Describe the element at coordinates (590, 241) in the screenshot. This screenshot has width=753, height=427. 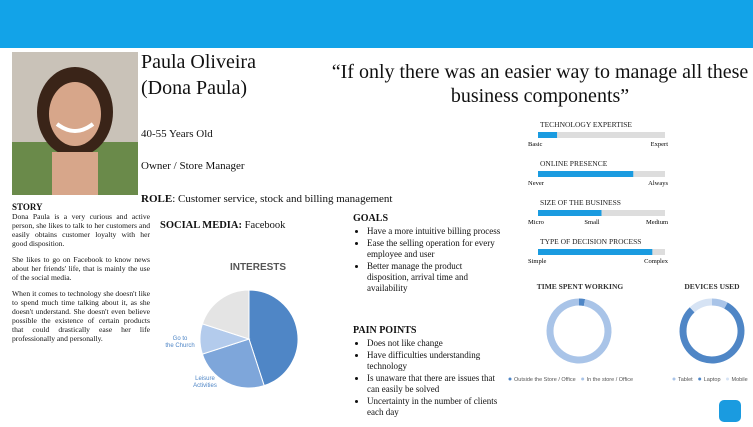
I see `scale-title: TYPE OF DECISION PROCESS` at that location.